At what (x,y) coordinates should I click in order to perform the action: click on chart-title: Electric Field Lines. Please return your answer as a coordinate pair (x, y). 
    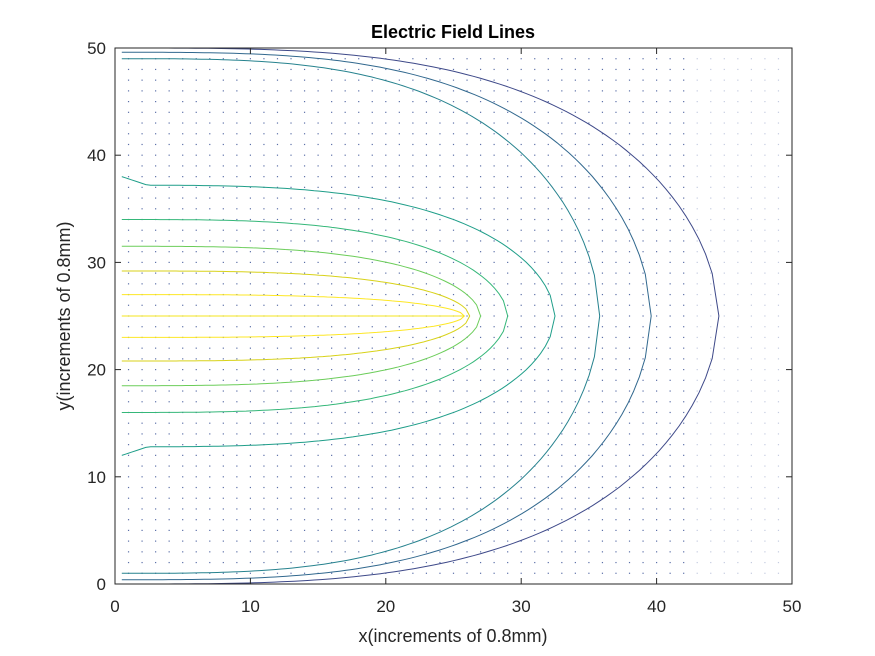
    Looking at the image, I should click on (453, 32).